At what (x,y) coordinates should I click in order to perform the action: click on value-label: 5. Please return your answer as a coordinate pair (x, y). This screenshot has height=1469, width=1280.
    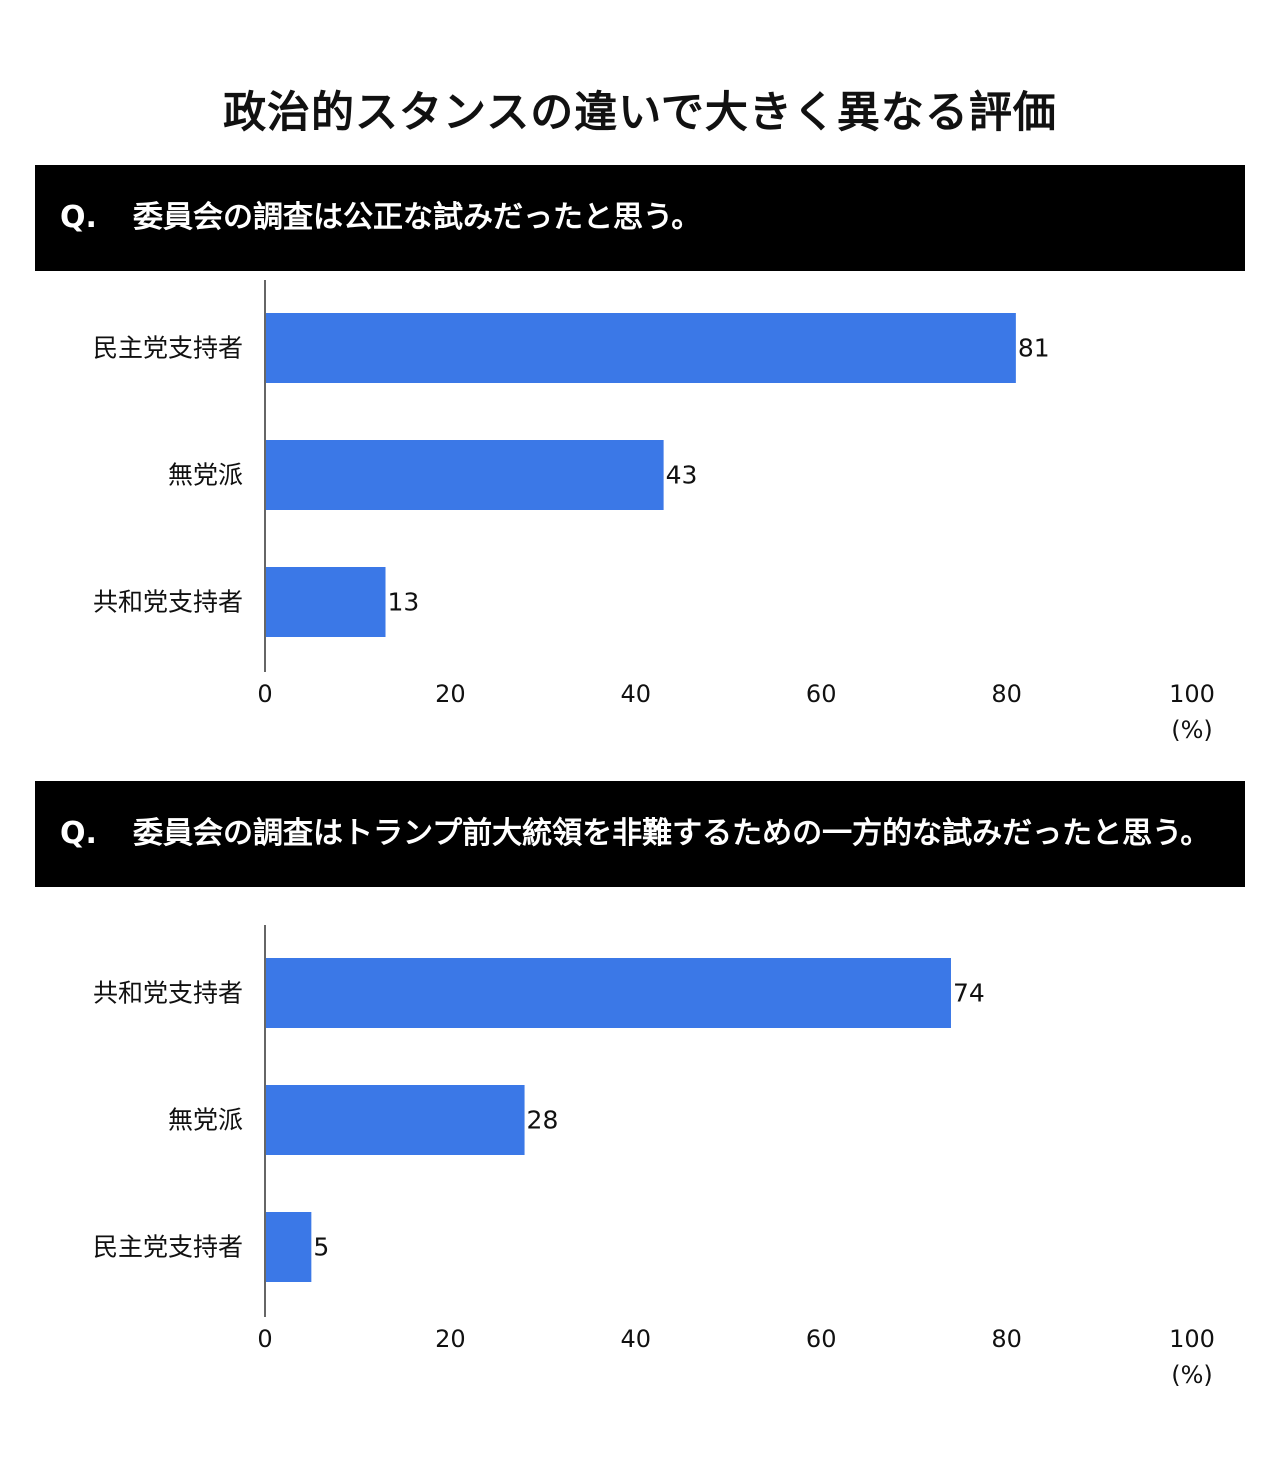
    Looking at the image, I should click on (321, 1247).